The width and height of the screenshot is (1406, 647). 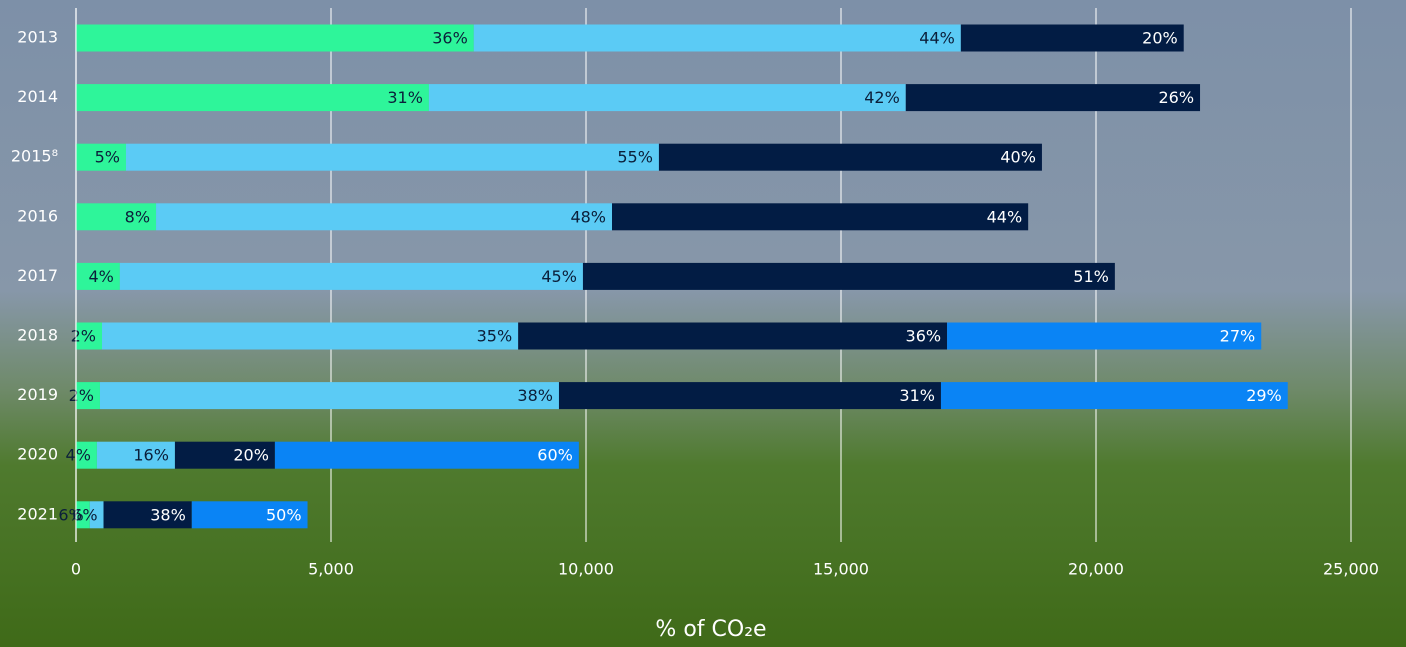 I want to click on y-tick-label: 2019, so click(x=37, y=394).